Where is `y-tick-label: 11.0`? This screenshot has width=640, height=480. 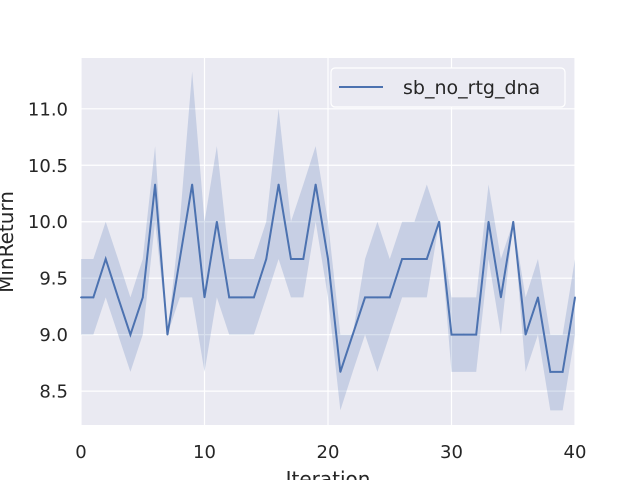 y-tick-label: 11.0 is located at coordinates (48, 109).